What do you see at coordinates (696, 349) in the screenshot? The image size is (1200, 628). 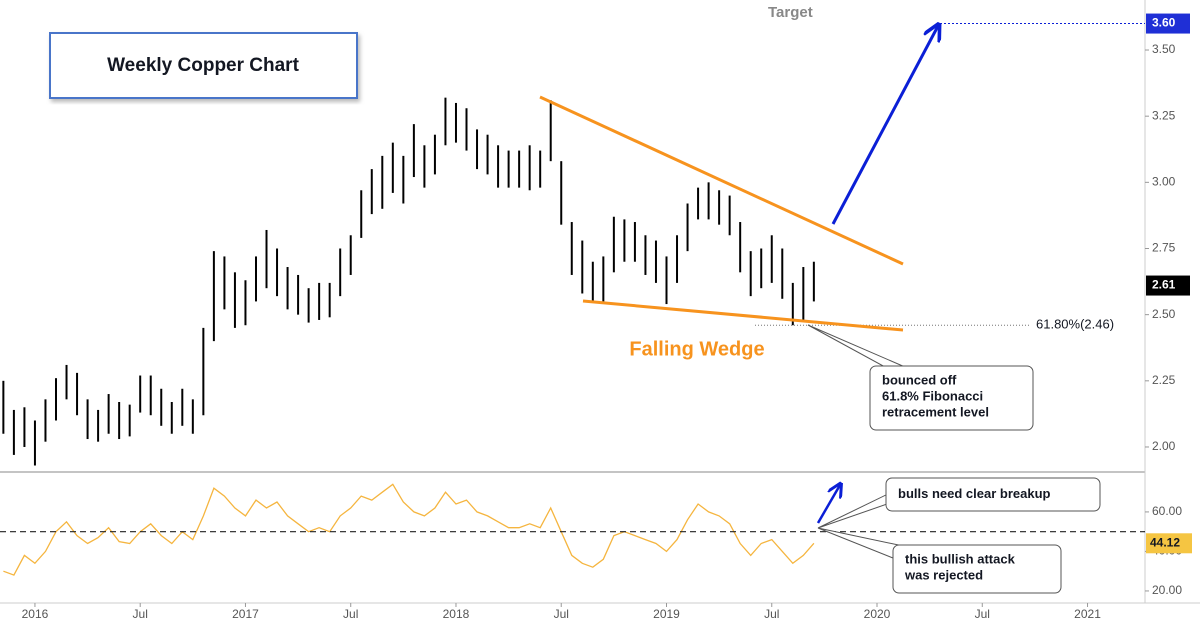 I see `wedge-label: Falling Wedge` at bounding box center [696, 349].